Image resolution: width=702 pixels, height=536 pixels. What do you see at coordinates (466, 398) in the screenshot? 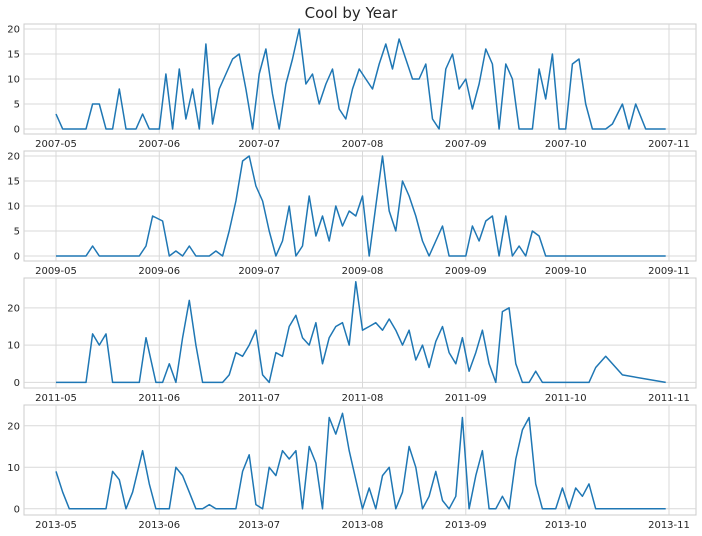
I see `x-tick-label: 2011-09` at bounding box center [466, 398].